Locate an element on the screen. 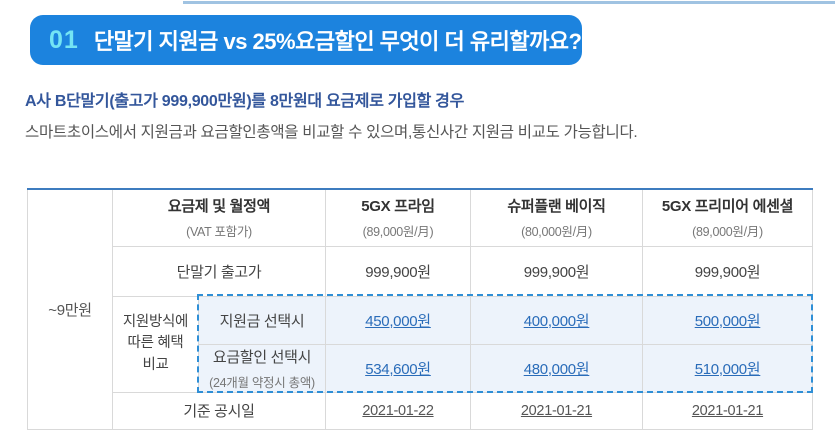 The width and height of the screenshot is (835, 447). plan-column-1: 슈퍼플랜 베이직 (80,000원/月) is located at coordinates (556, 217).